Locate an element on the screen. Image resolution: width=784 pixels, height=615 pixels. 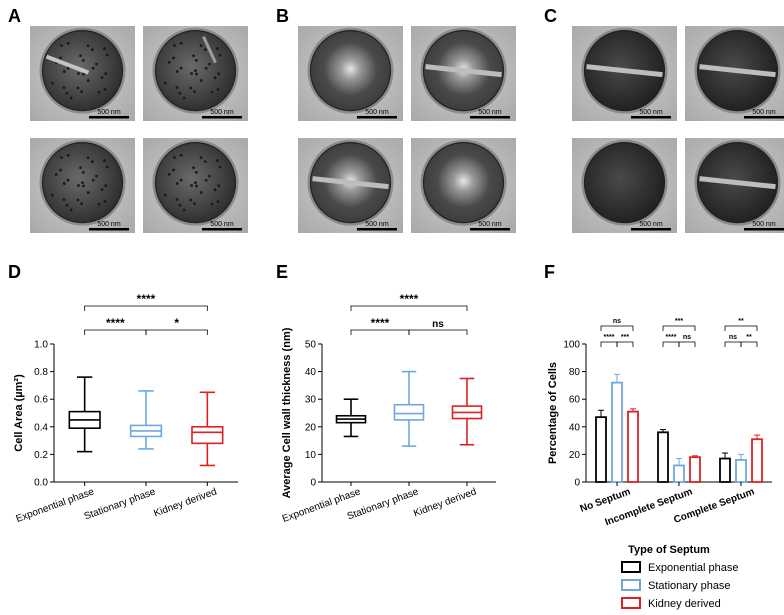
y-tick-label: 10 is located at coordinates (311, 455).